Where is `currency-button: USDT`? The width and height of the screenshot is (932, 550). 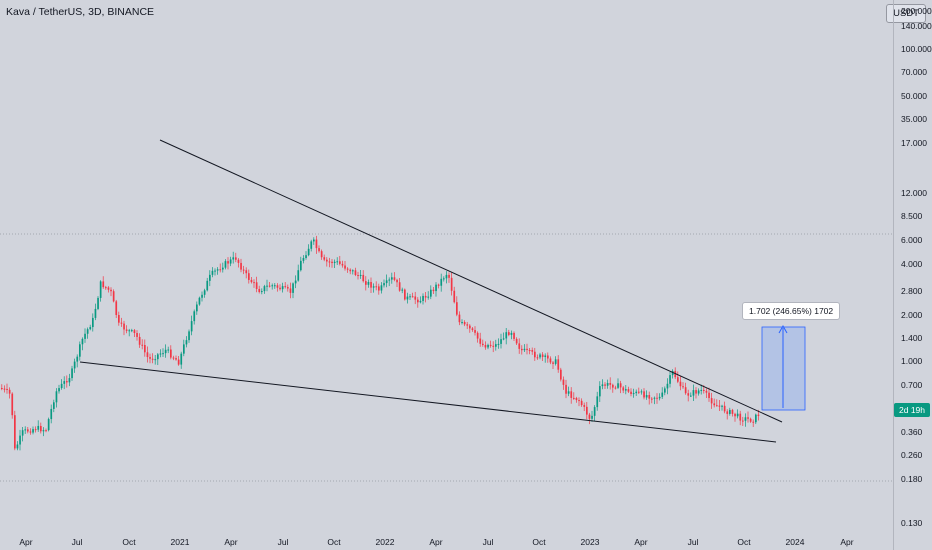
currency-button: USDT is located at coordinates (906, 13).